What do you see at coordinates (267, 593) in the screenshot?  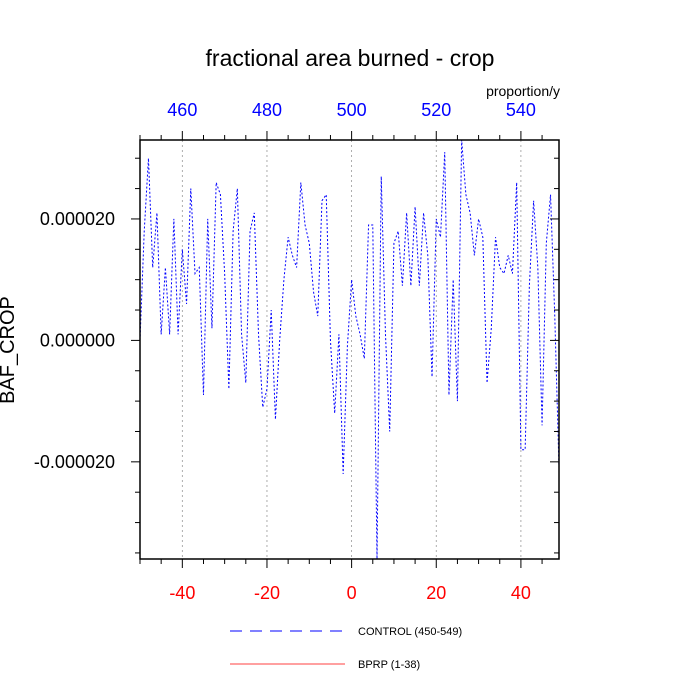 I see `x-tick-label: -20` at bounding box center [267, 593].